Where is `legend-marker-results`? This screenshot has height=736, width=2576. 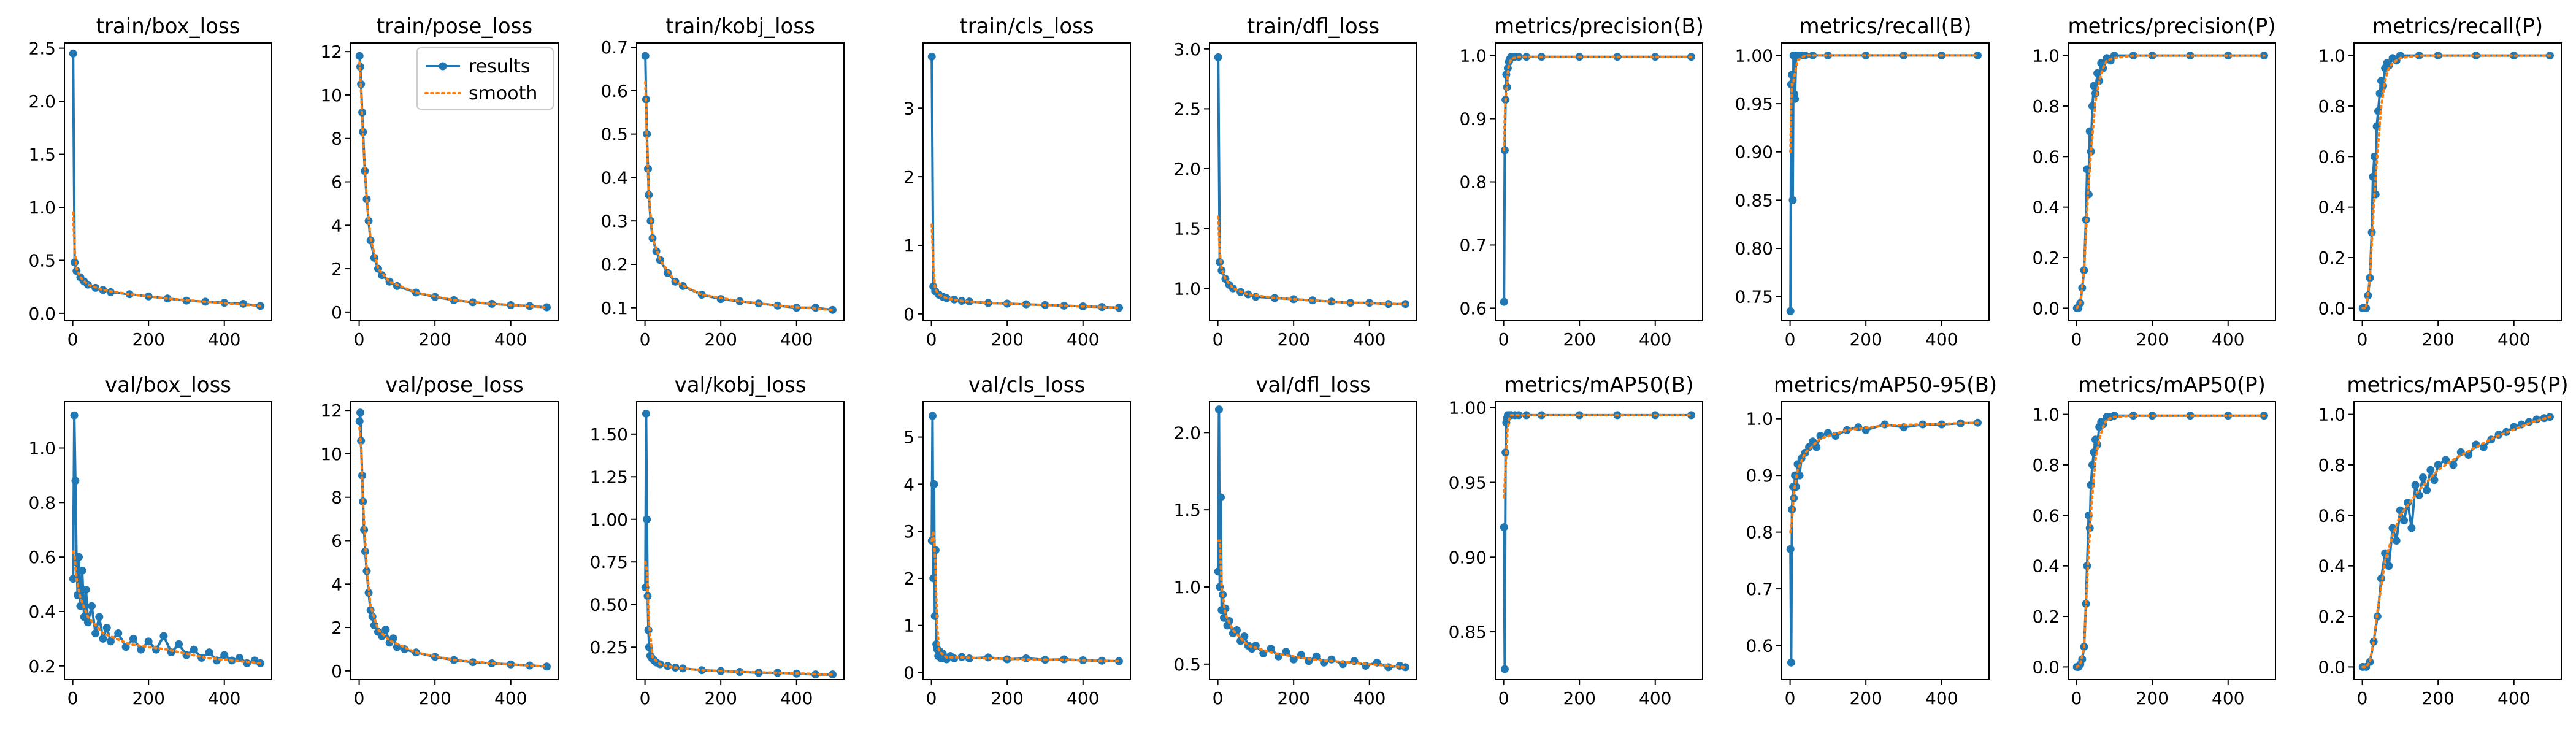
legend-marker-results is located at coordinates (443, 66).